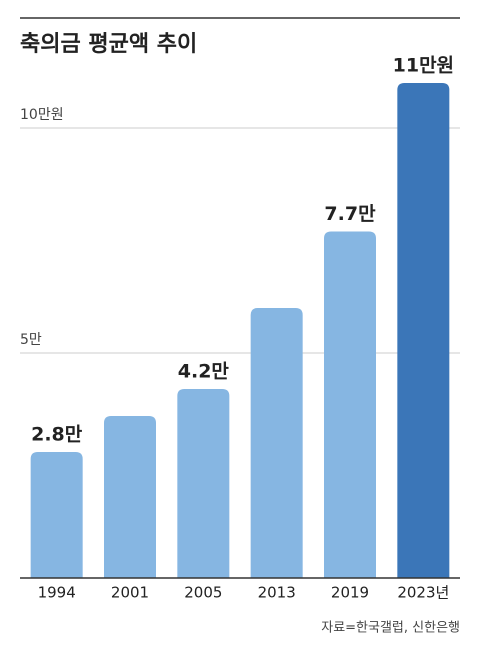 The image size is (480, 650). Describe the element at coordinates (390, 628) in the screenshot. I see `source: 자료=한국갤럽, 신한은행` at that location.